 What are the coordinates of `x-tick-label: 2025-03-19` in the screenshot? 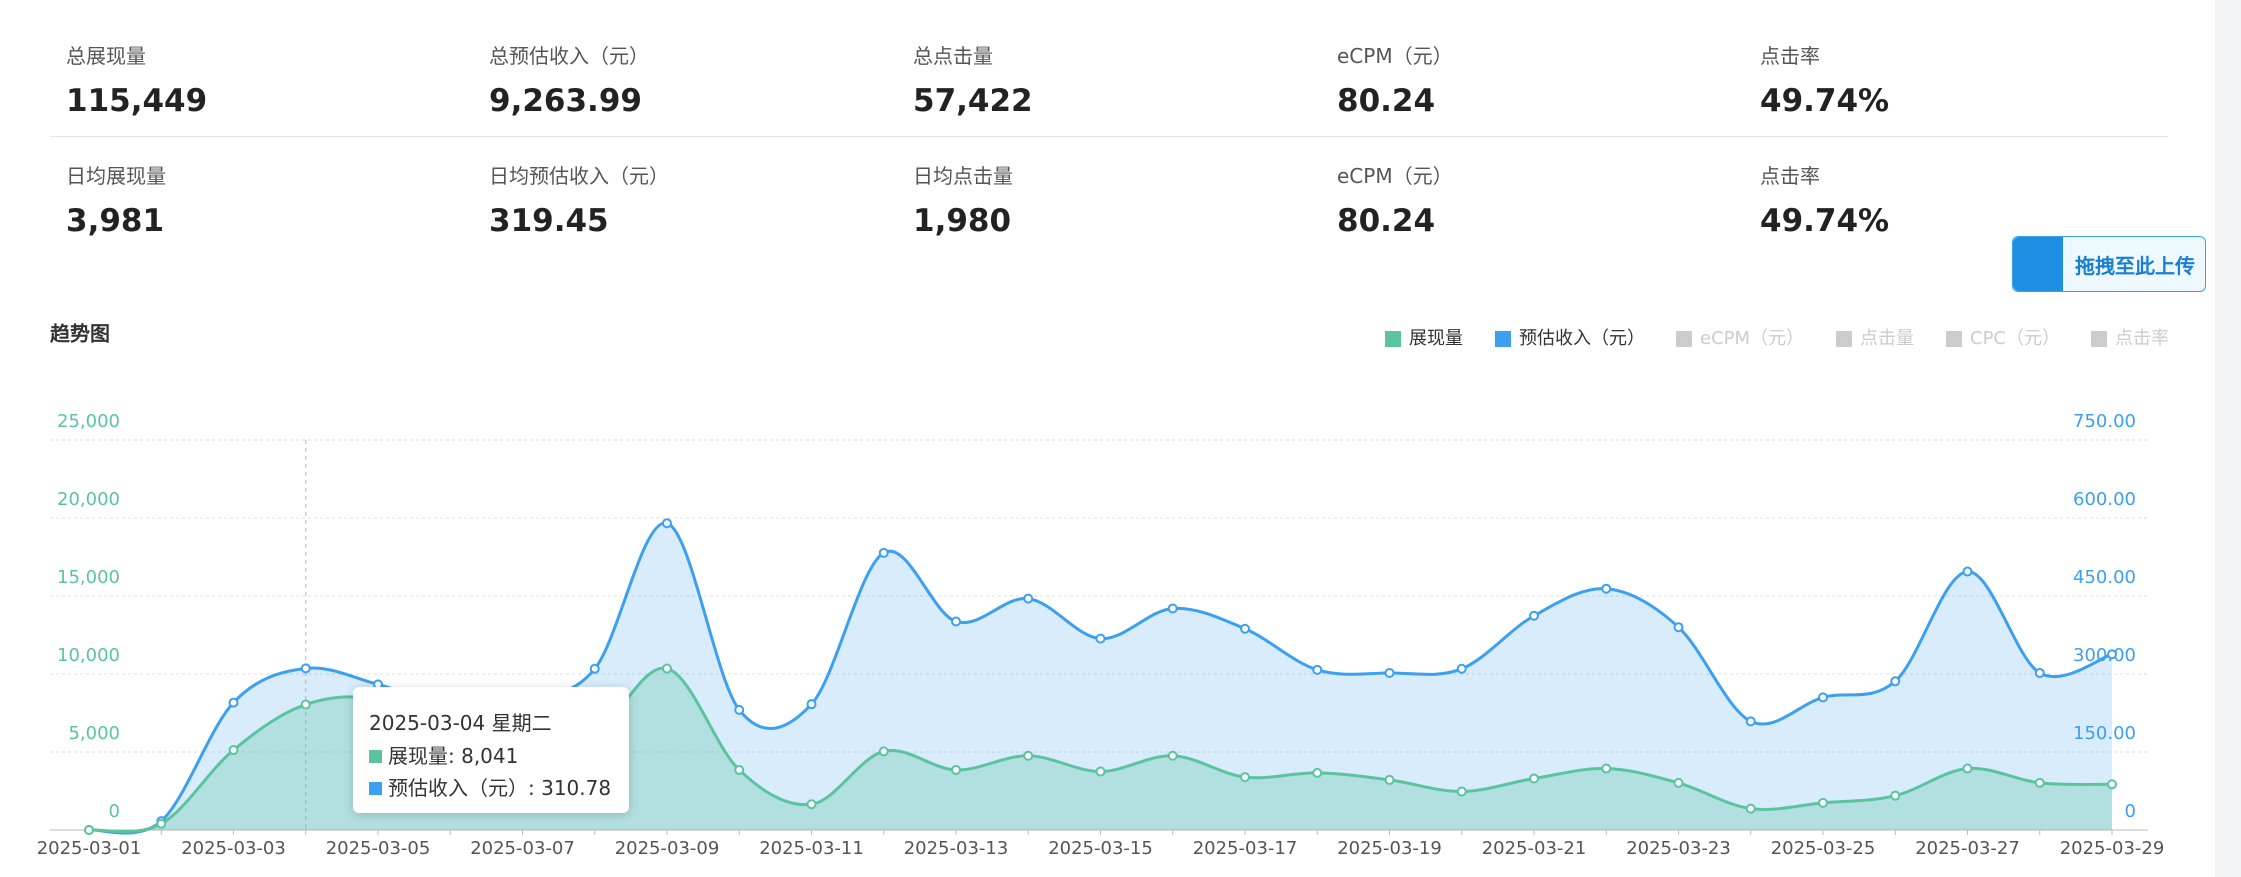 It's located at (1389, 848).